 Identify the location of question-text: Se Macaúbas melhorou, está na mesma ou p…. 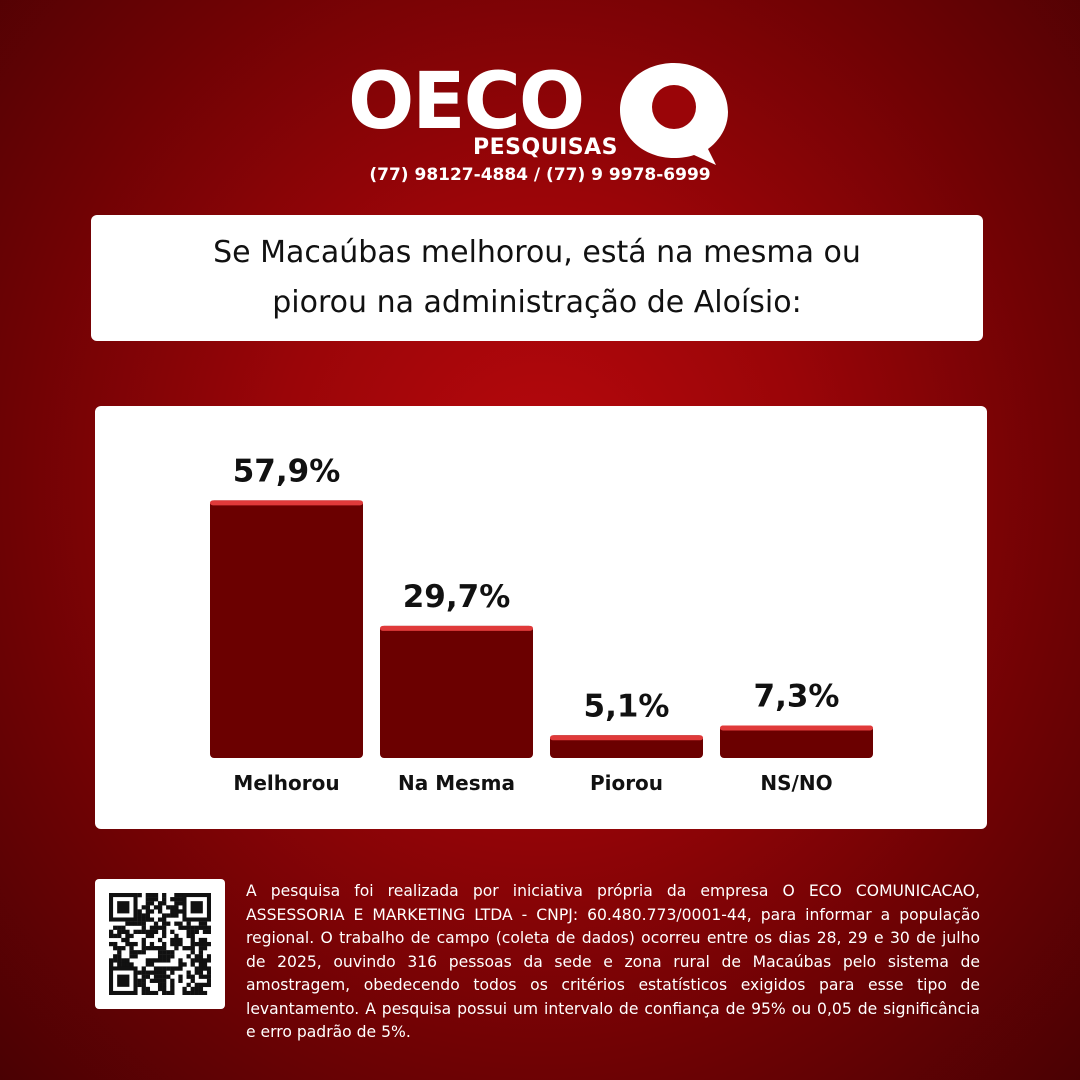
(537, 278).